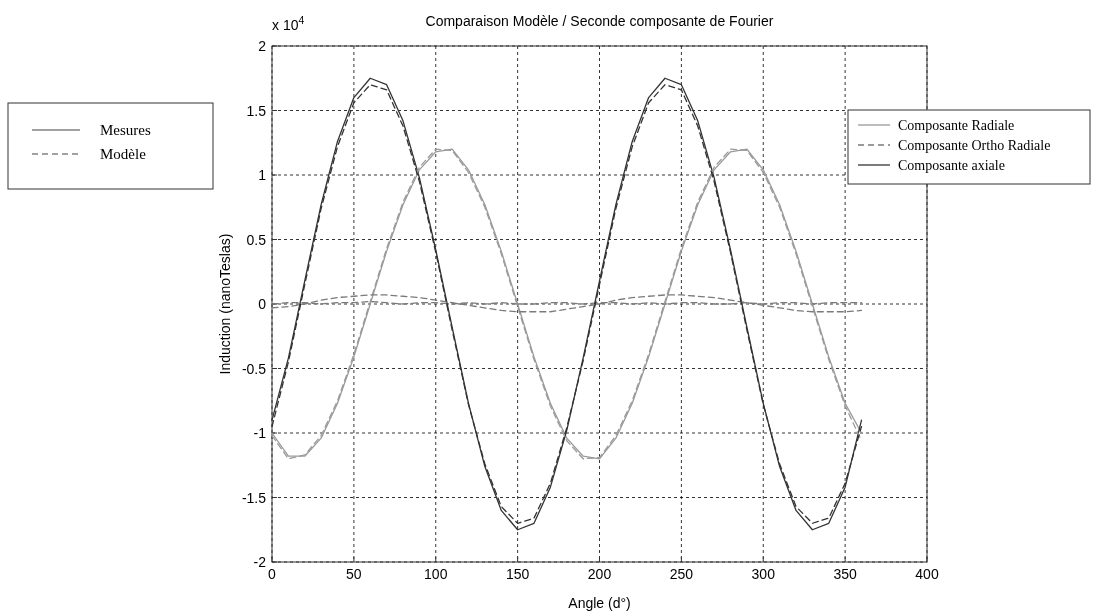  I want to click on line-series, so click(567, 303).